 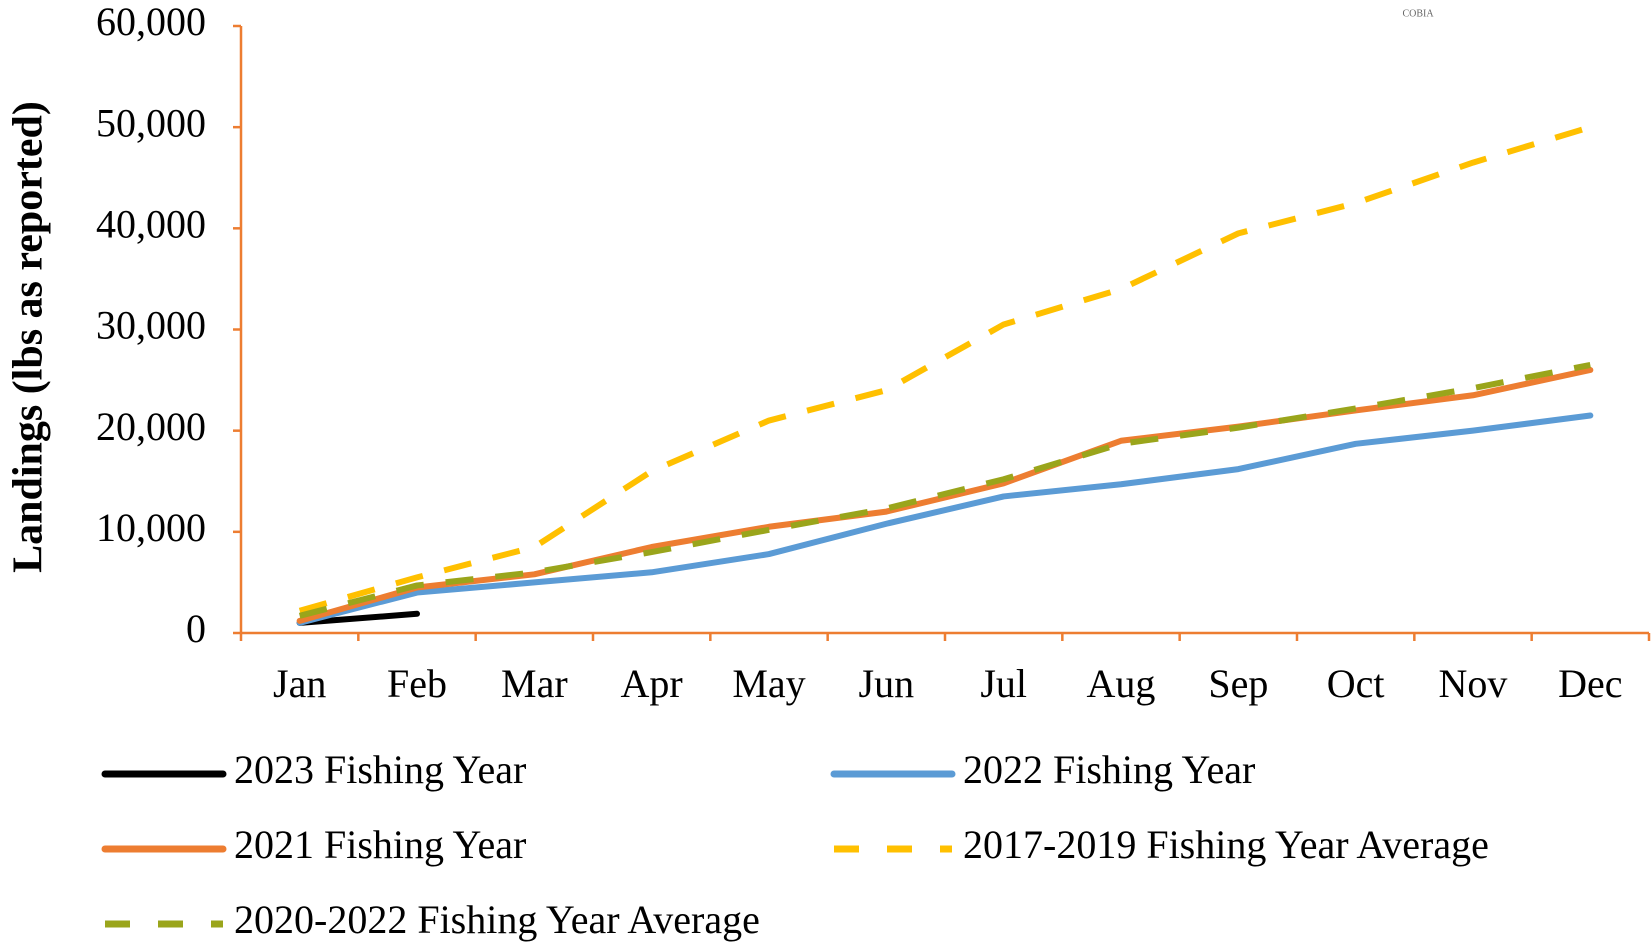 What do you see at coordinates (151, 325) in the screenshot?
I see `y-tick-label: 30,000` at bounding box center [151, 325].